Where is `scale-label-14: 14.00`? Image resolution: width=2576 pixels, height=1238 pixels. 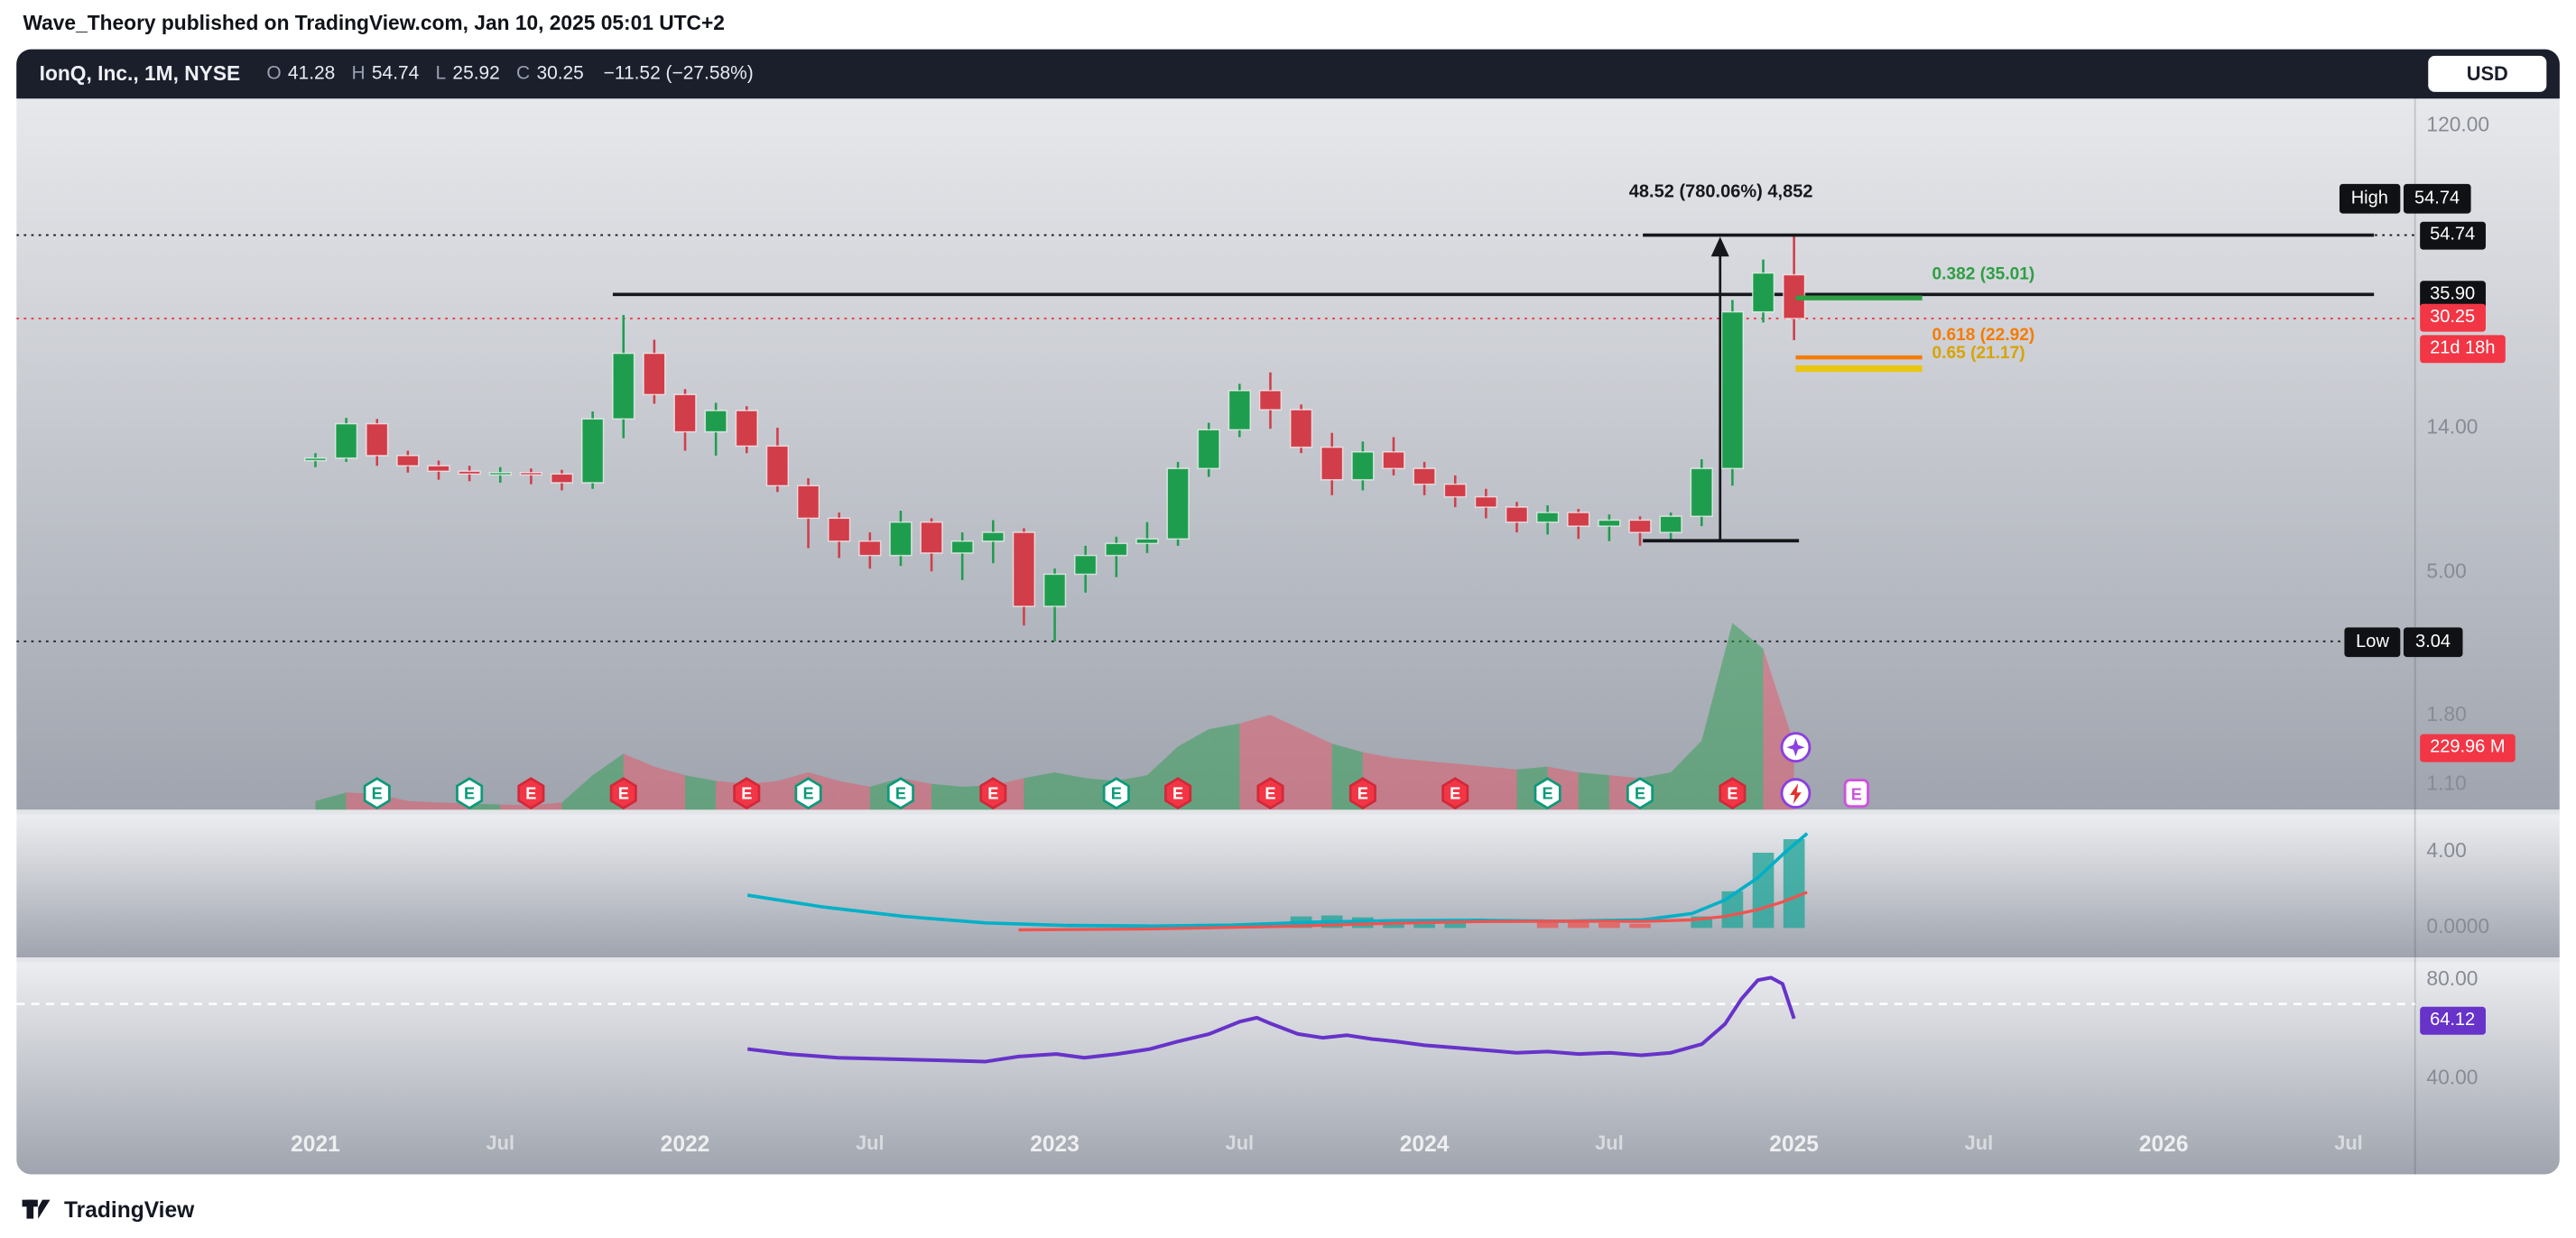 scale-label-14: 14.00 is located at coordinates (2452, 427).